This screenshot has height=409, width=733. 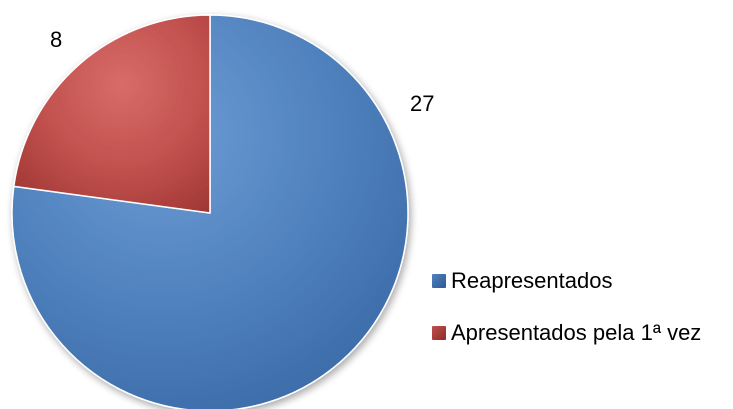 What do you see at coordinates (532, 280) in the screenshot?
I see `legend-label-reapresentados: Reapresentados` at bounding box center [532, 280].